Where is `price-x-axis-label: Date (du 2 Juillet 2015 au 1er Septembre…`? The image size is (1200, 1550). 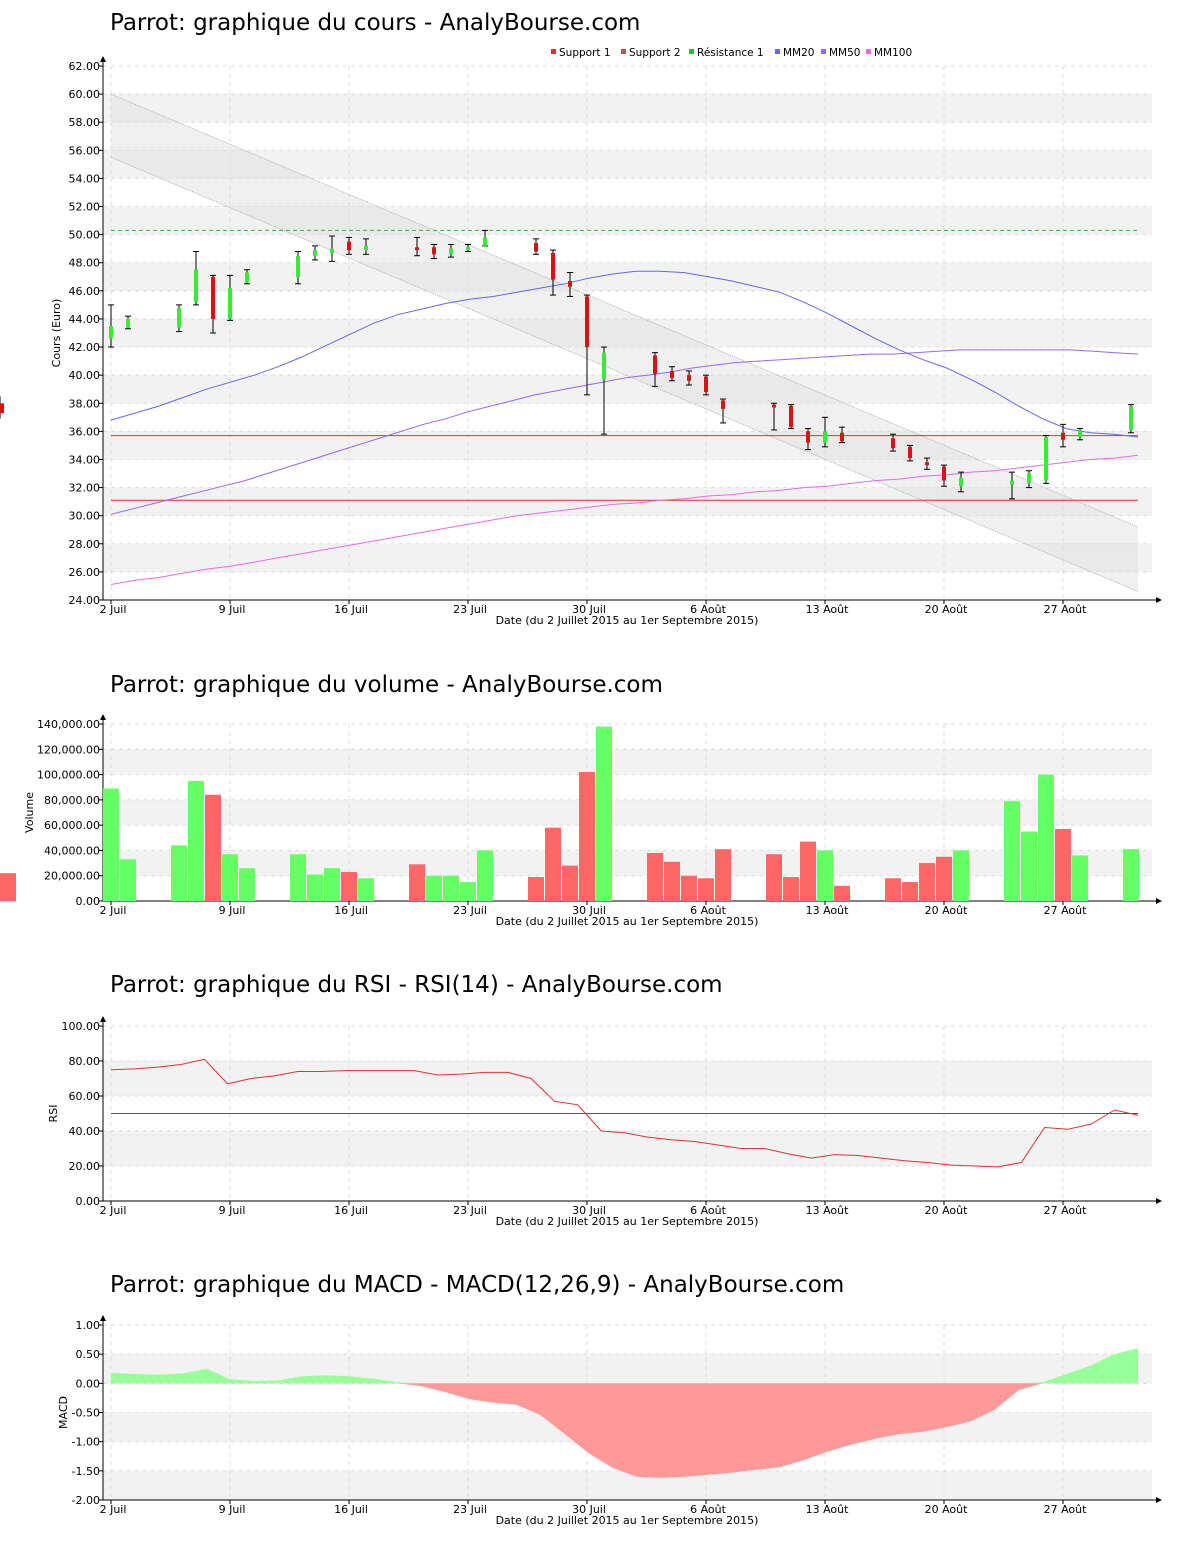 price-x-axis-label: Date (du 2 Juillet 2015 au 1er Septembre… is located at coordinates (627, 620).